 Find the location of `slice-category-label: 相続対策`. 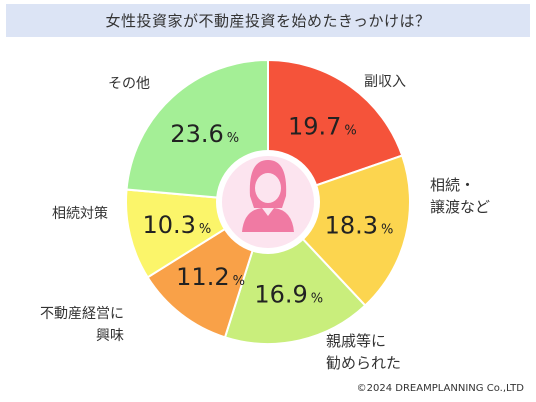

slice-category-label: 相続対策 is located at coordinates (80, 213).